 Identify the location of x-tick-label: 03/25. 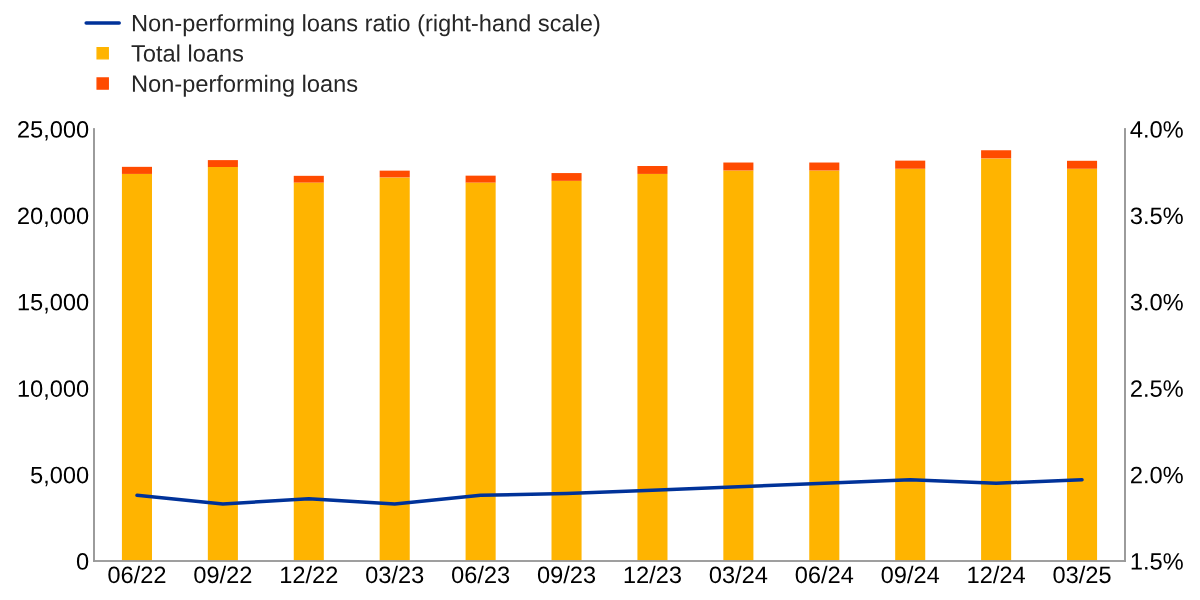
(1082, 574).